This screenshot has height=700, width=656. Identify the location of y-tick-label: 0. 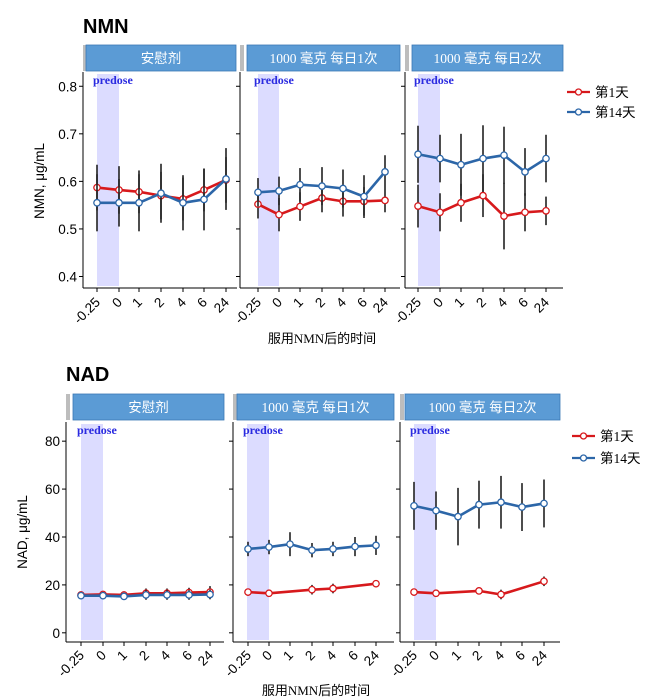
(56, 633).